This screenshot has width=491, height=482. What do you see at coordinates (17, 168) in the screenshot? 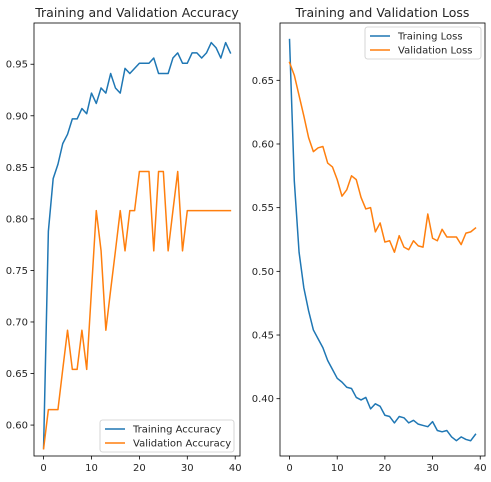
I see `y-tick-label: 0.85` at bounding box center [17, 168].